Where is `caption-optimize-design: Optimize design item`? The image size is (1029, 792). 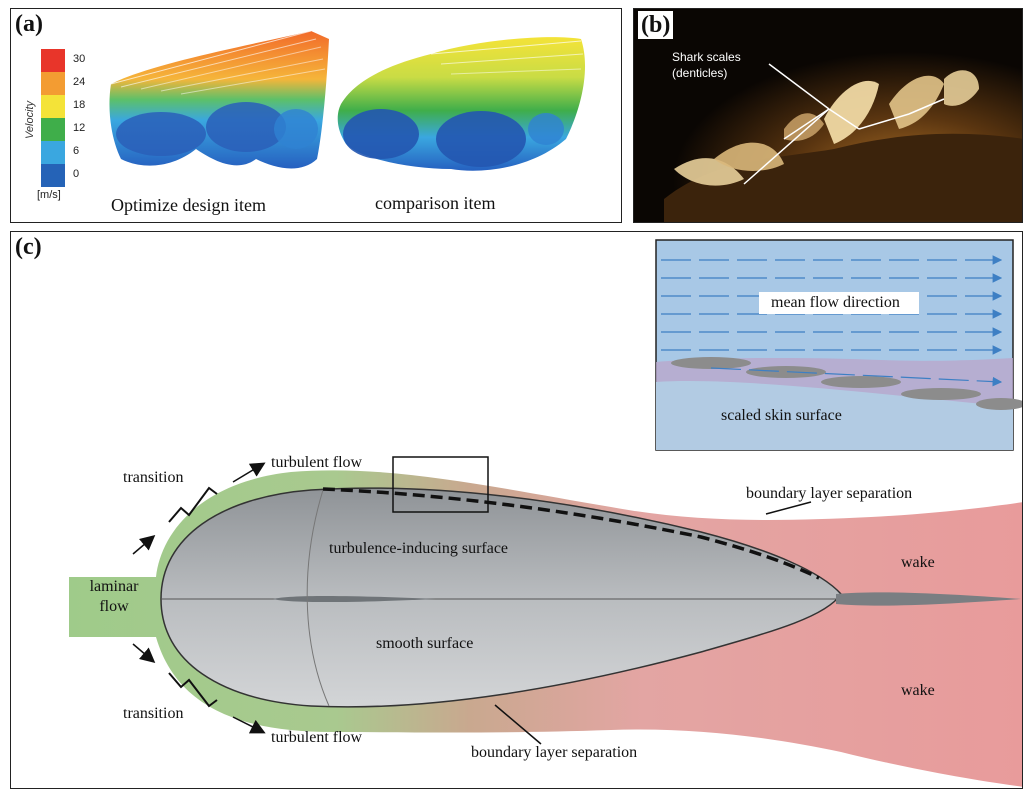 caption-optimize-design: Optimize design item is located at coordinates (188, 205).